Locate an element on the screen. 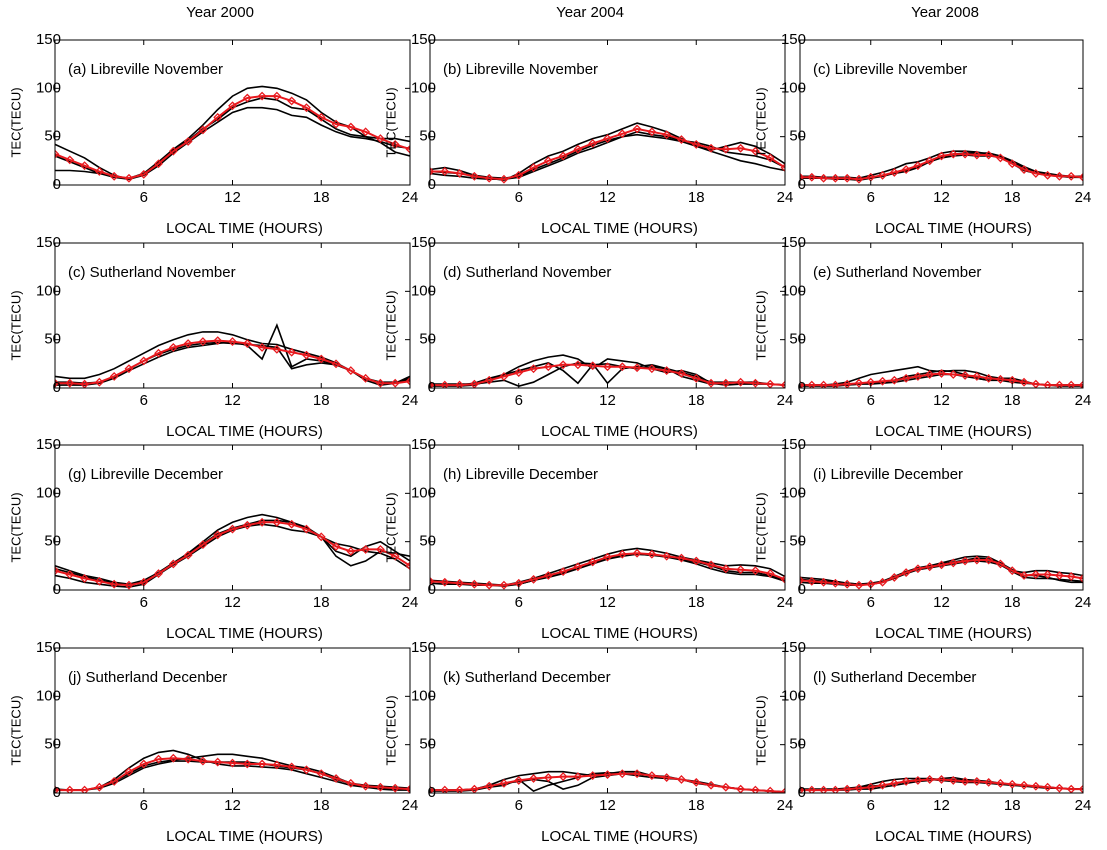 The height and width of the screenshot is (850, 1107). y-tick-label: 150 is located at coordinates (48, 39).